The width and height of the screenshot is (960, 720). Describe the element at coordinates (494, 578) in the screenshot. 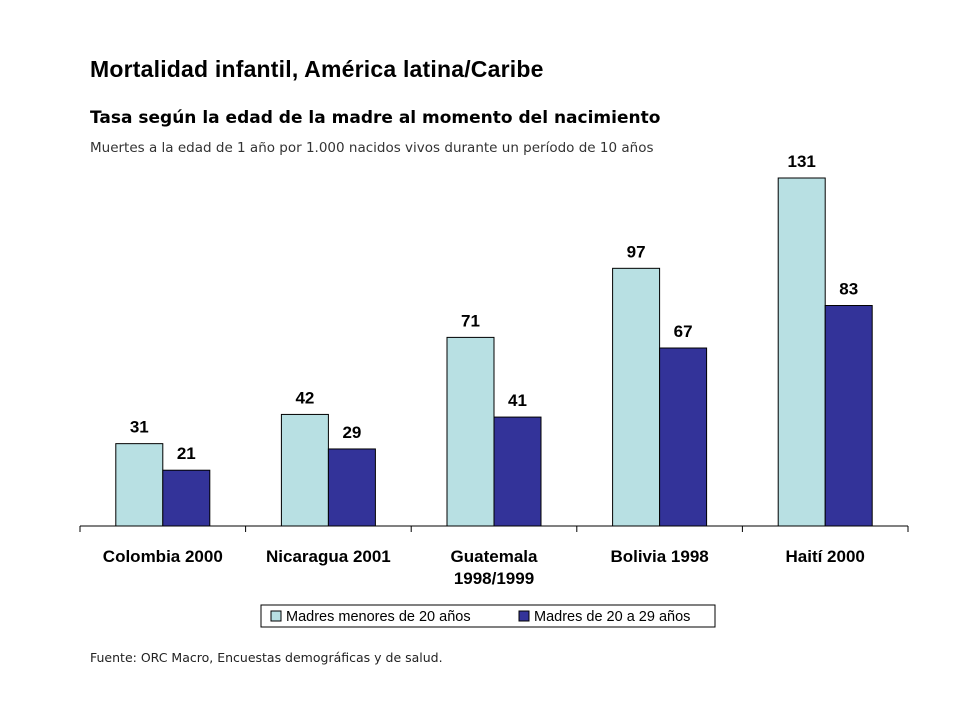

I see `category-label: 1998/1999` at that location.